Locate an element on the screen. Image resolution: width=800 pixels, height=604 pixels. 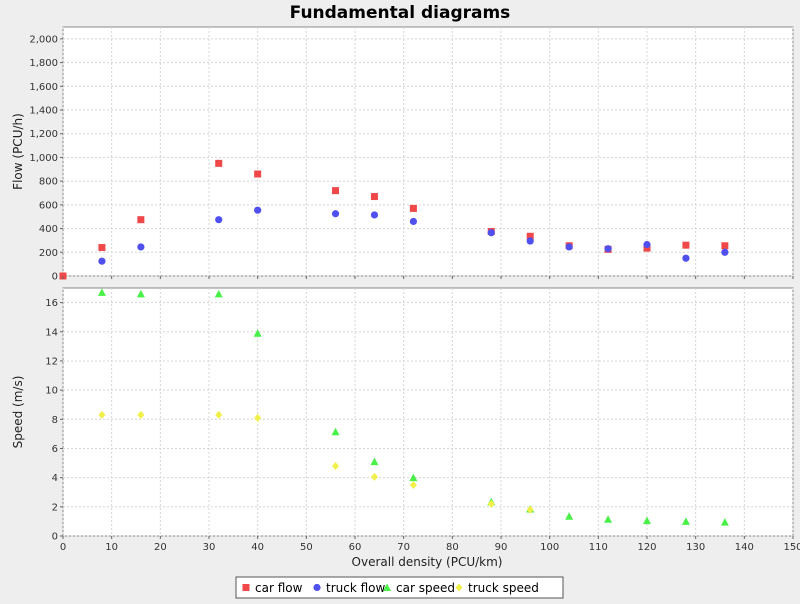
y-tick-label: 10 is located at coordinates (51, 391).